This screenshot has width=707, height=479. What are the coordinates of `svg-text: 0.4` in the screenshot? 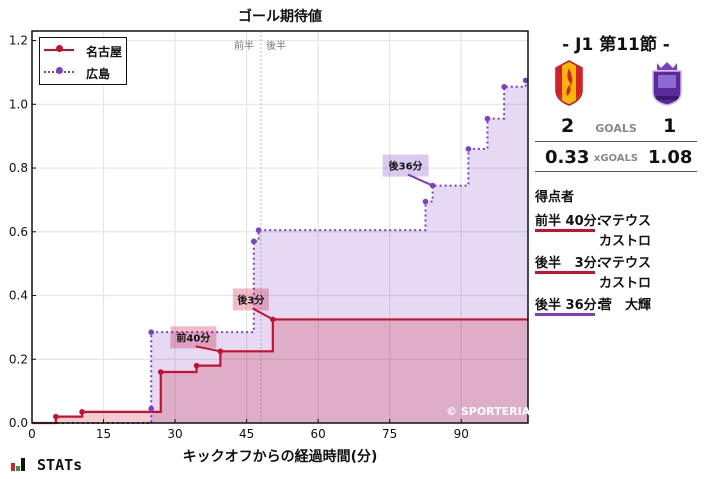 It's located at (18, 296).